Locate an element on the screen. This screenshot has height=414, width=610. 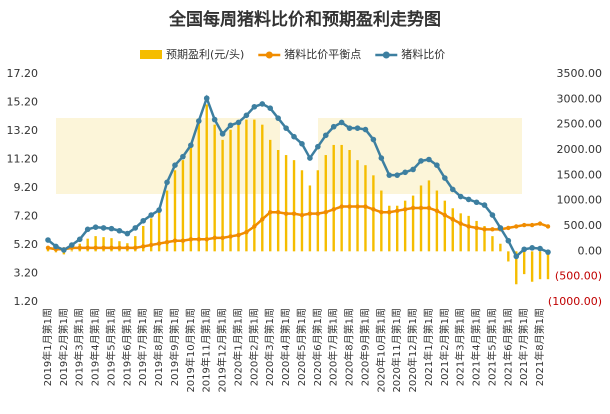
y2-tick-label: (500.00) is located at coordinates (578, 276).